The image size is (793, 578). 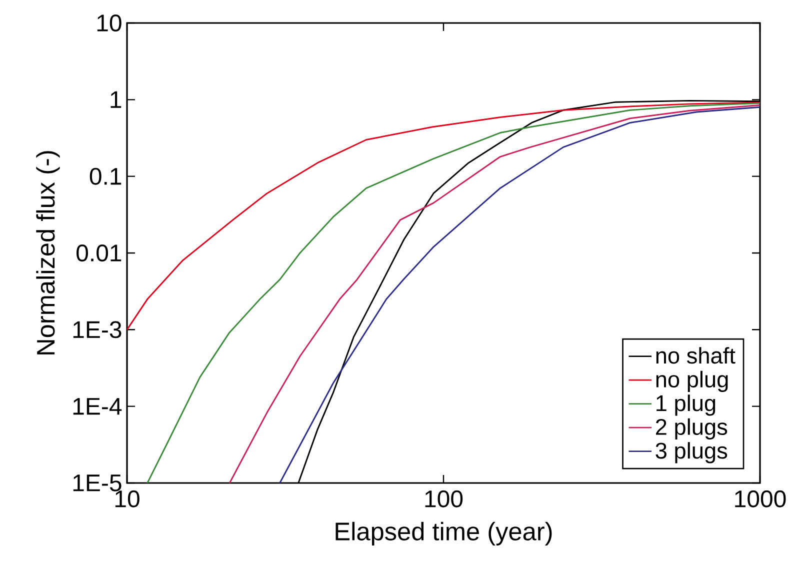 What do you see at coordinates (444, 499) in the screenshot?
I see `x-tick-label: 100` at bounding box center [444, 499].